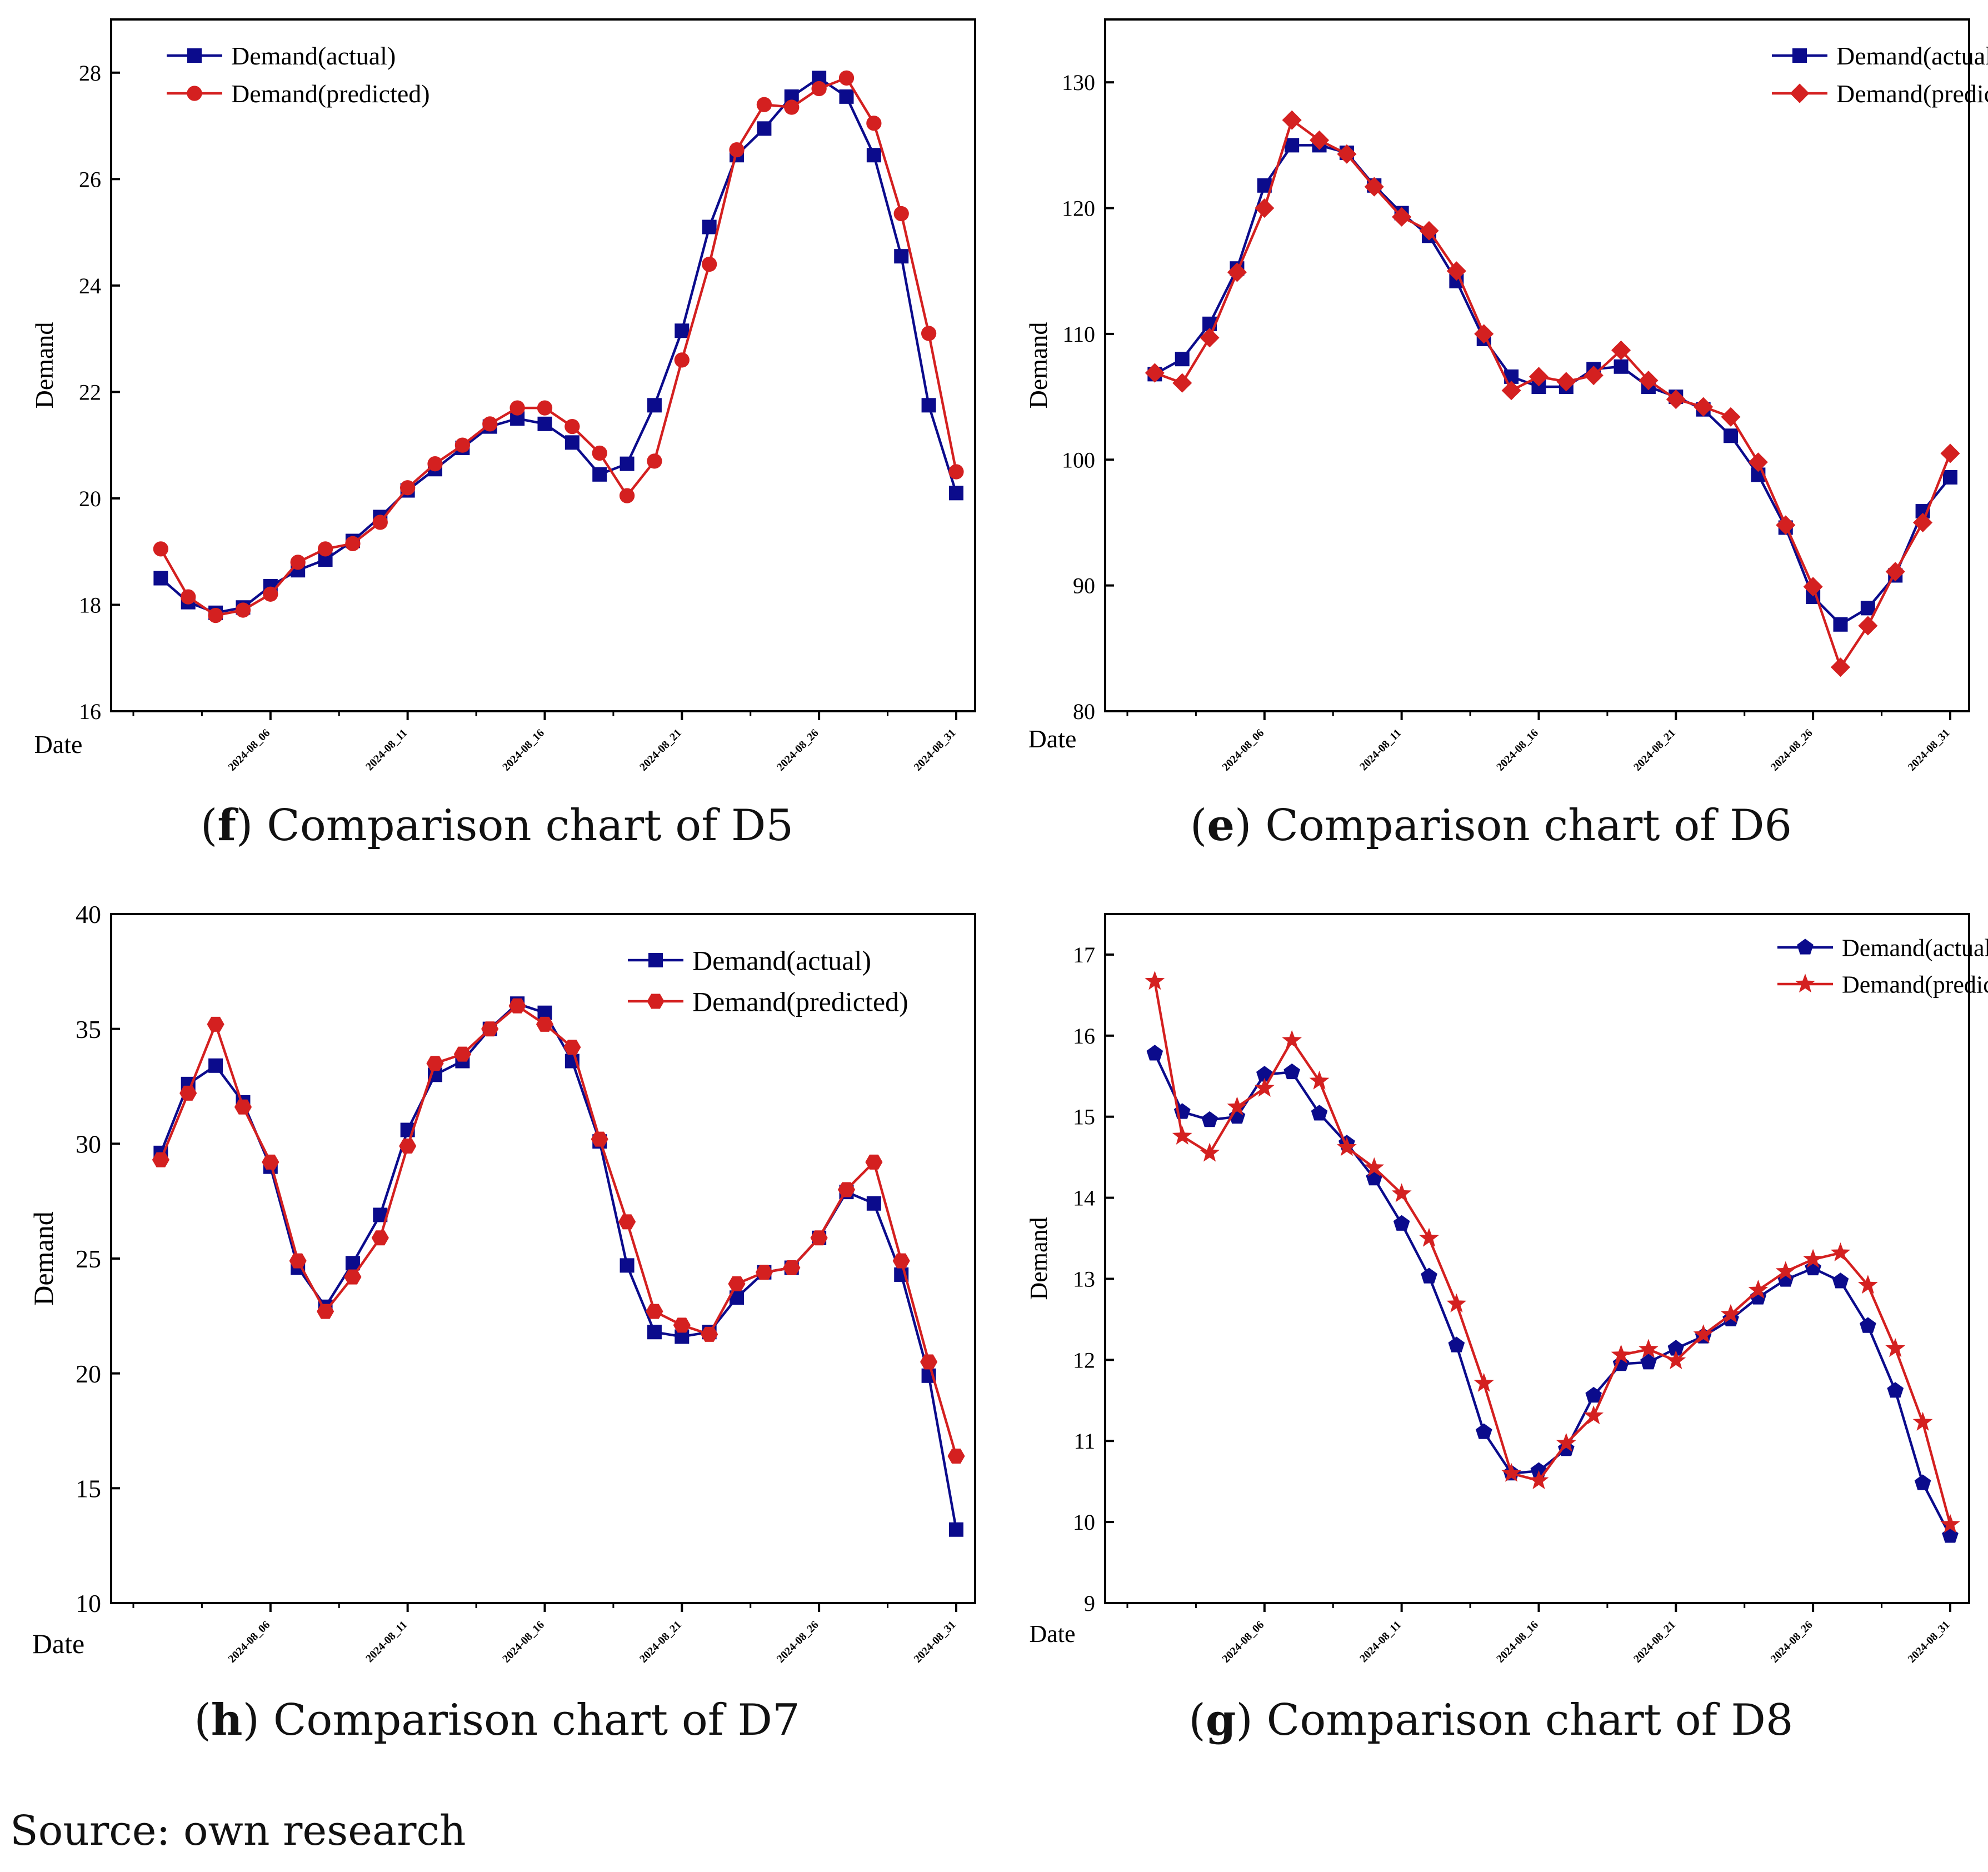 The image size is (1988, 1872). What do you see at coordinates (1084, 586) in the screenshot?
I see `y-tick-label: 90` at bounding box center [1084, 586].